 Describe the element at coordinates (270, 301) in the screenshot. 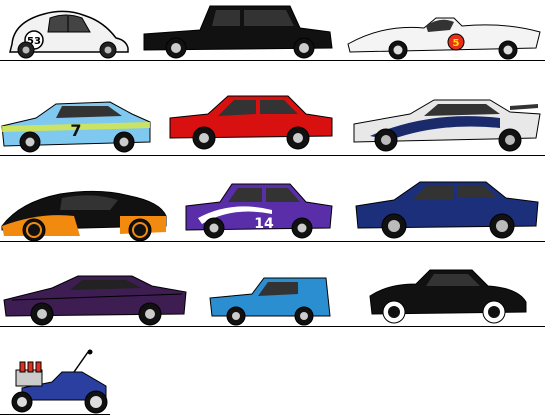

I see `car-reliant-regal-van` at that location.